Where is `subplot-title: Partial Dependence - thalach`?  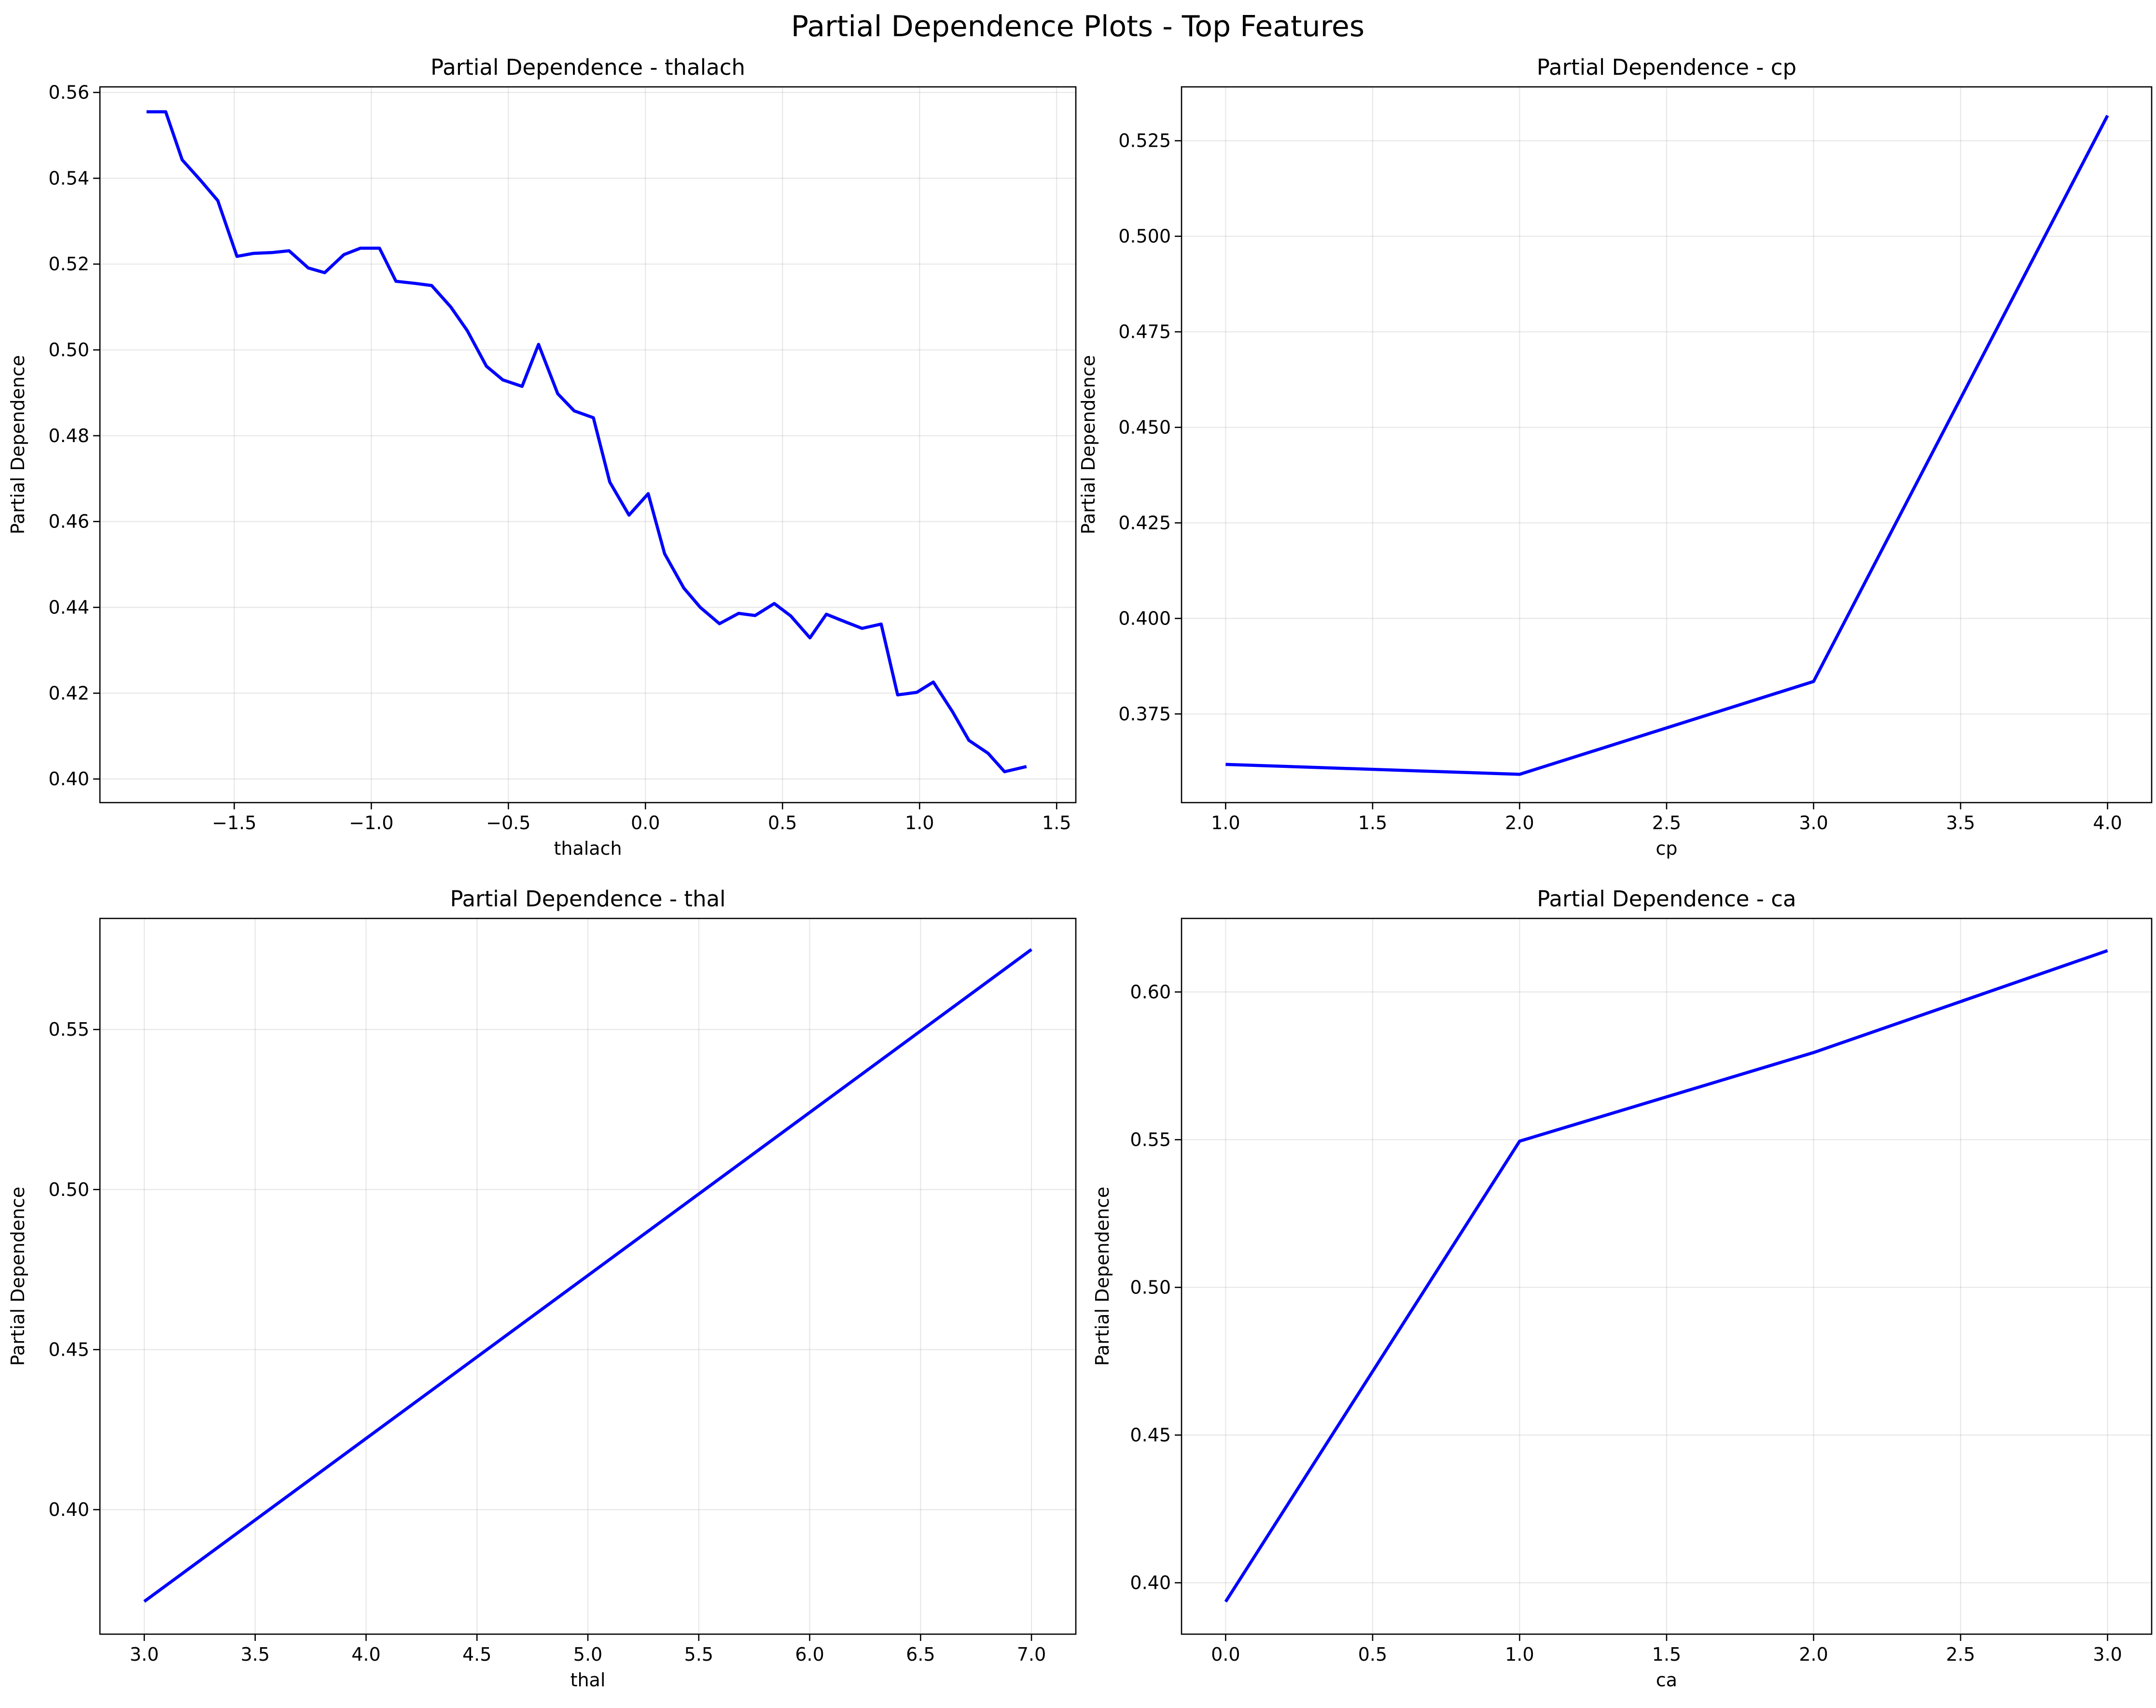 subplot-title: Partial Dependence - thalach is located at coordinates (588, 67).